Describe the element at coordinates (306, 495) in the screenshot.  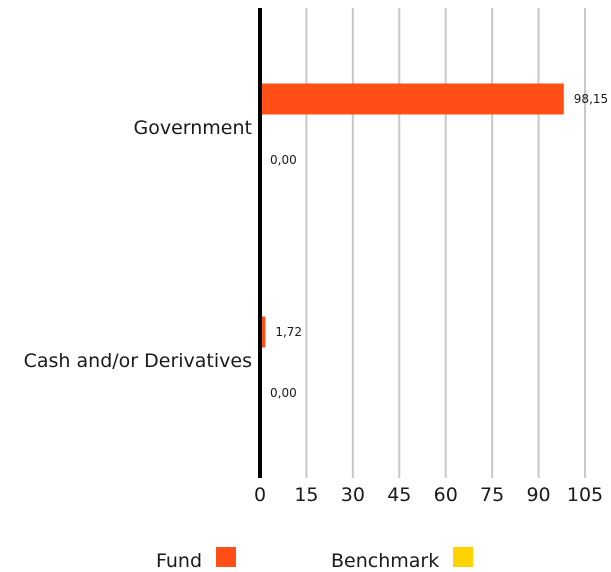
I see `x-tick-label-15: 15` at that location.